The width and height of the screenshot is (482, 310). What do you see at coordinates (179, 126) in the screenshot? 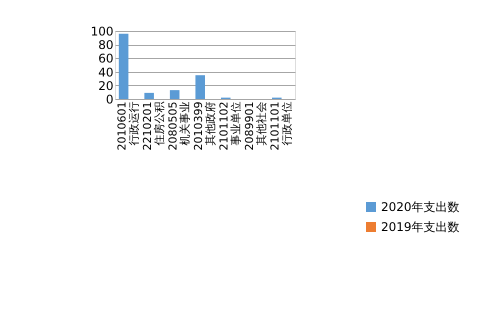
I see `x-tick-label: 2080505 机关事业` at bounding box center [179, 126].